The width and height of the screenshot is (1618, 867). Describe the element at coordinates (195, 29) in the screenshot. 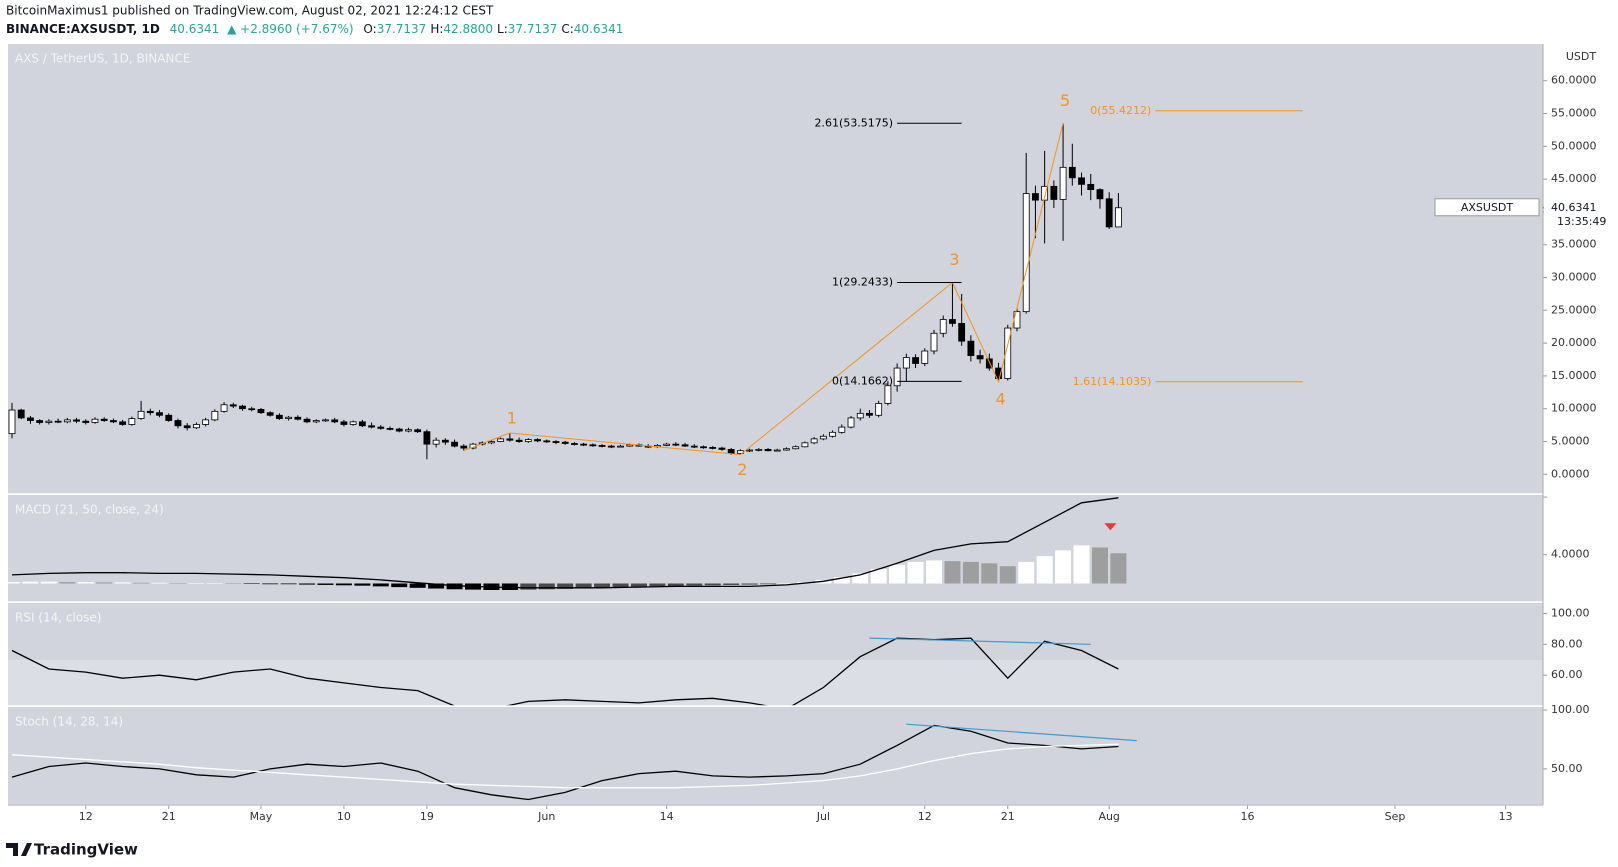

I see `price: 40.6341` at that location.